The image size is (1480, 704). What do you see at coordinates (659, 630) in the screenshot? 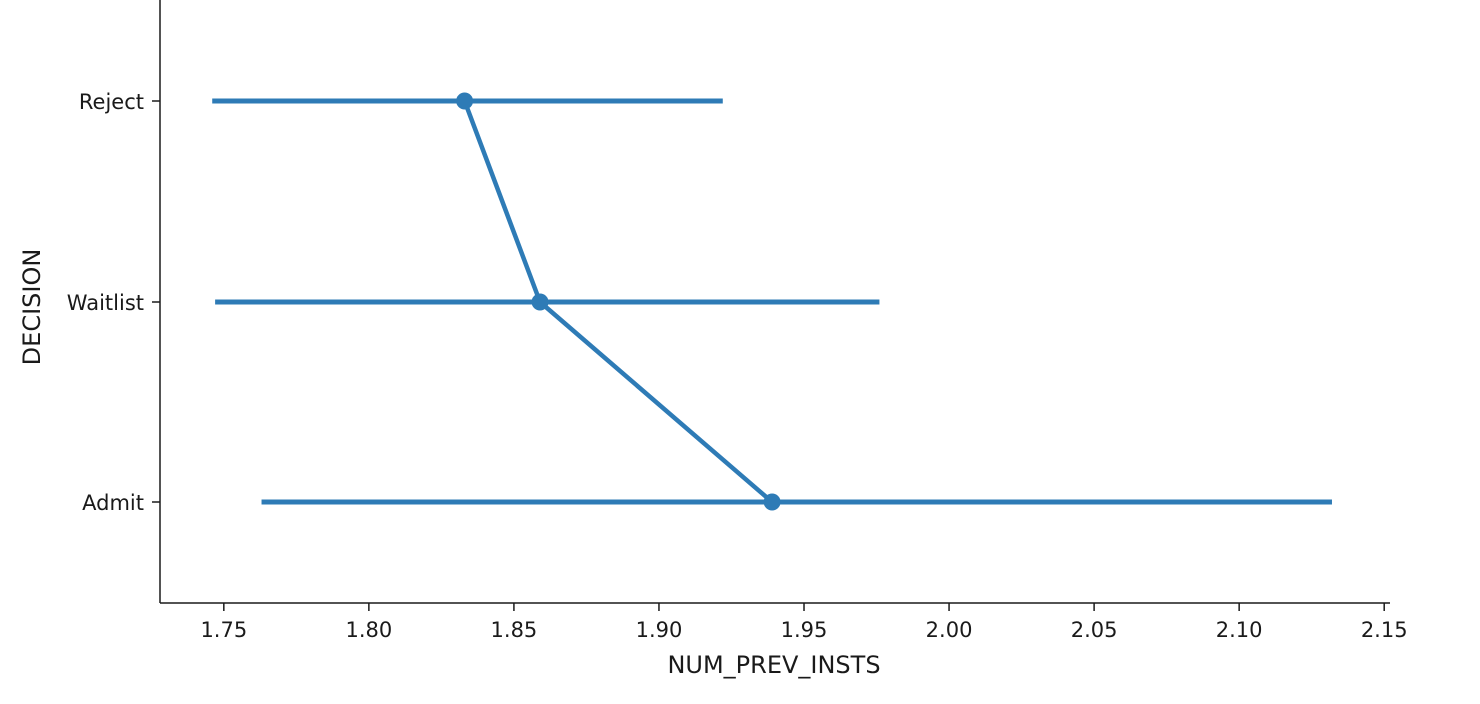
I see `x-tick-label: 1.90` at bounding box center [659, 630].